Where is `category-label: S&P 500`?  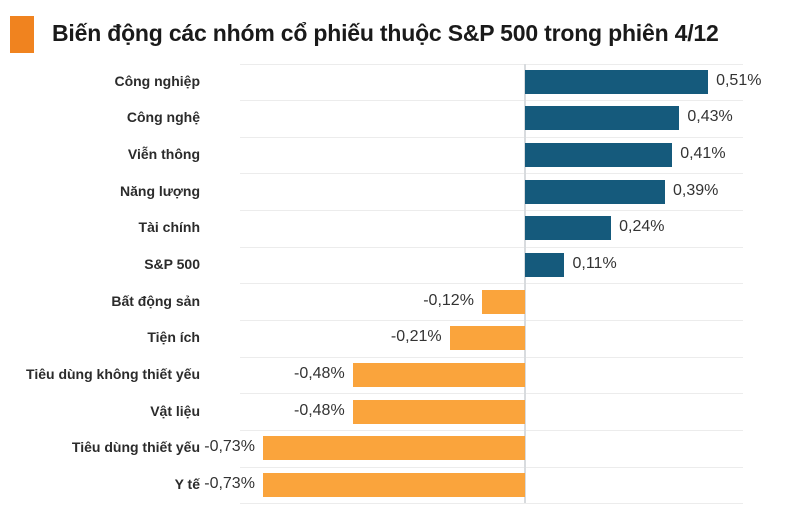
category-label: S&P 500 is located at coordinates (172, 264).